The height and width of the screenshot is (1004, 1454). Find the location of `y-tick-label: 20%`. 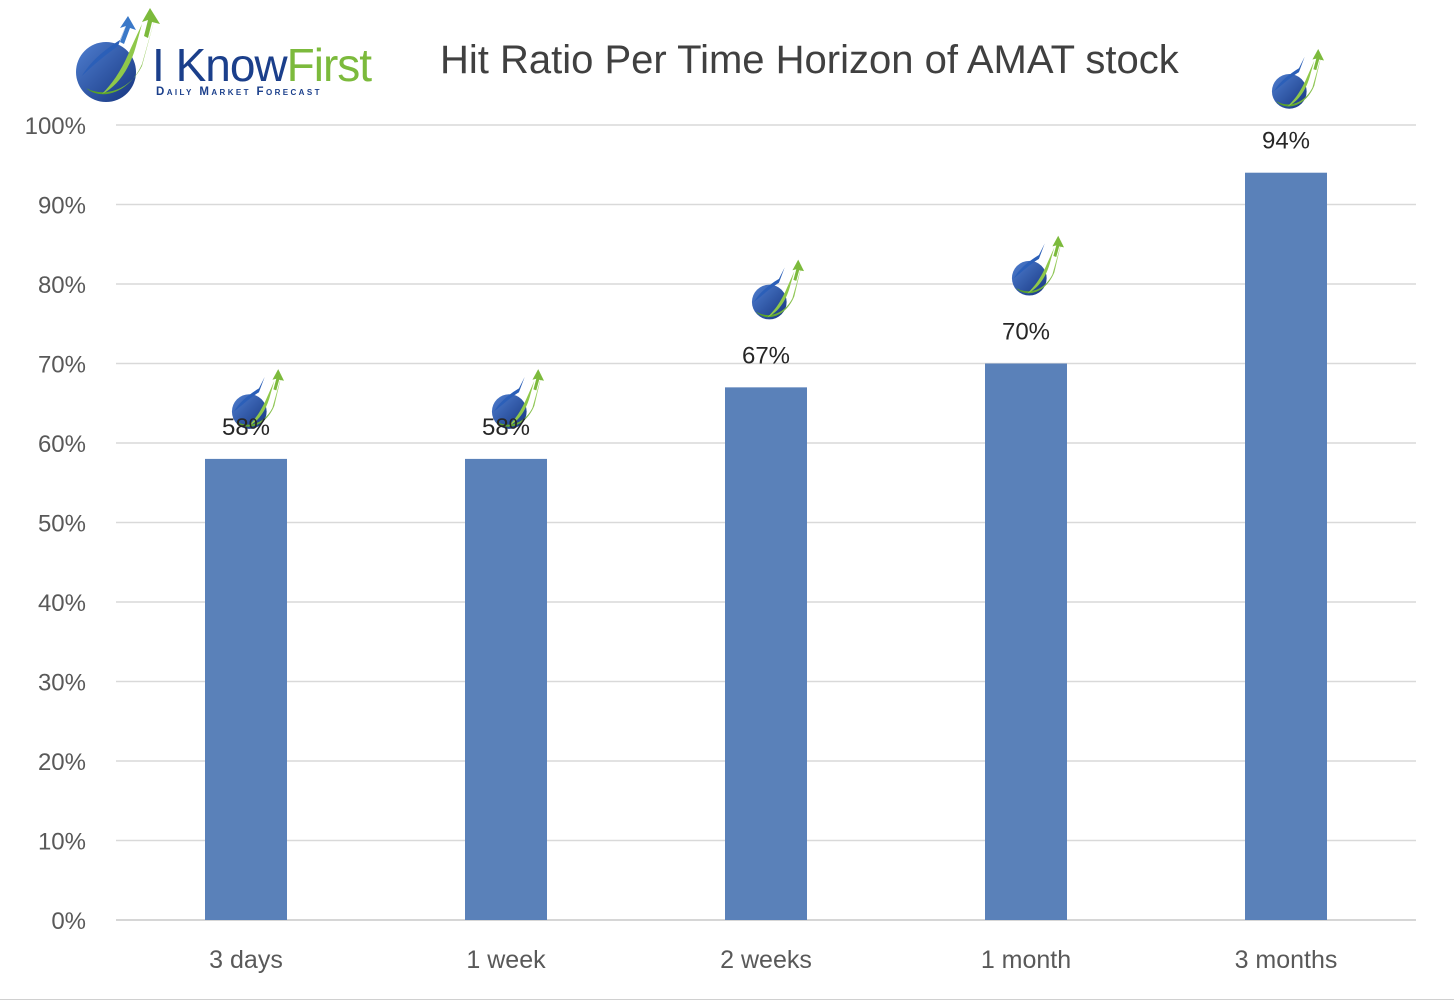

y-tick-label: 20% is located at coordinates (62, 762).